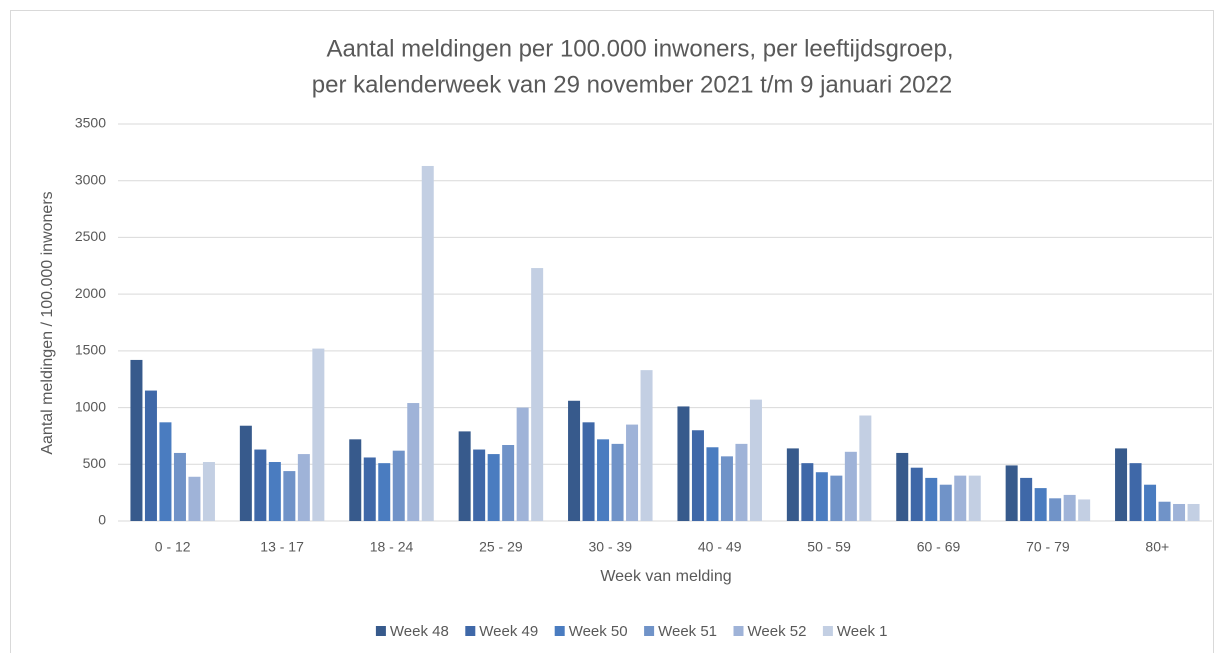  Describe the element at coordinates (598, 631) in the screenshot. I see `legend-label: Week 50` at that location.